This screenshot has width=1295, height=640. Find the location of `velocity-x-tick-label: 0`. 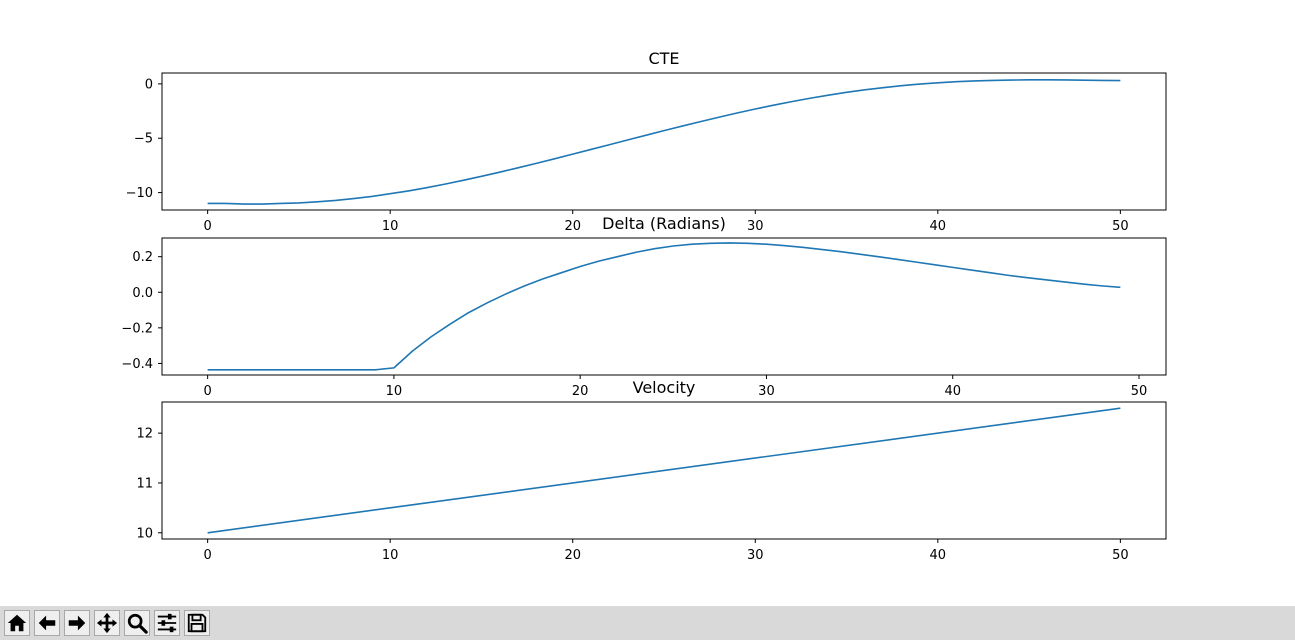

velocity-x-tick-label: 0 is located at coordinates (207, 555).